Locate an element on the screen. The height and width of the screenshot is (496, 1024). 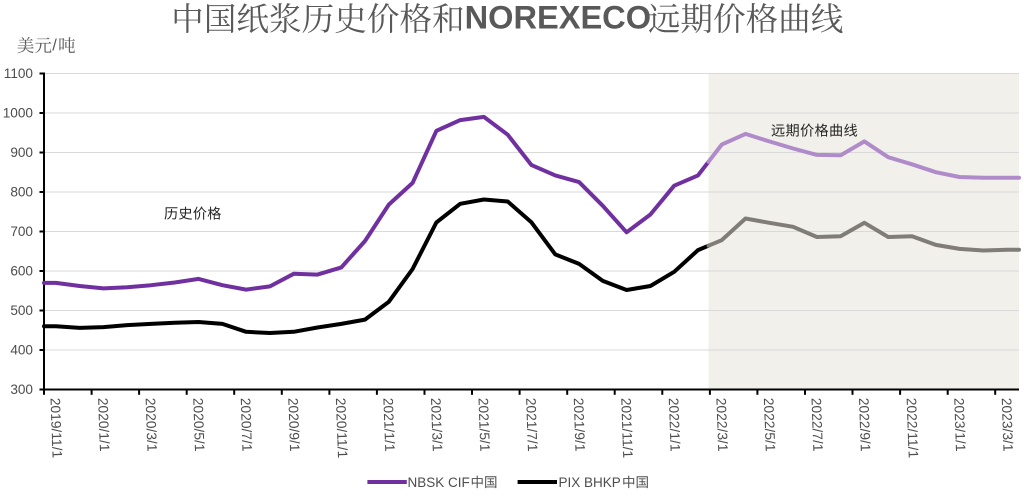
svg-text: NOREXECO is located at coordinates (558, 18).